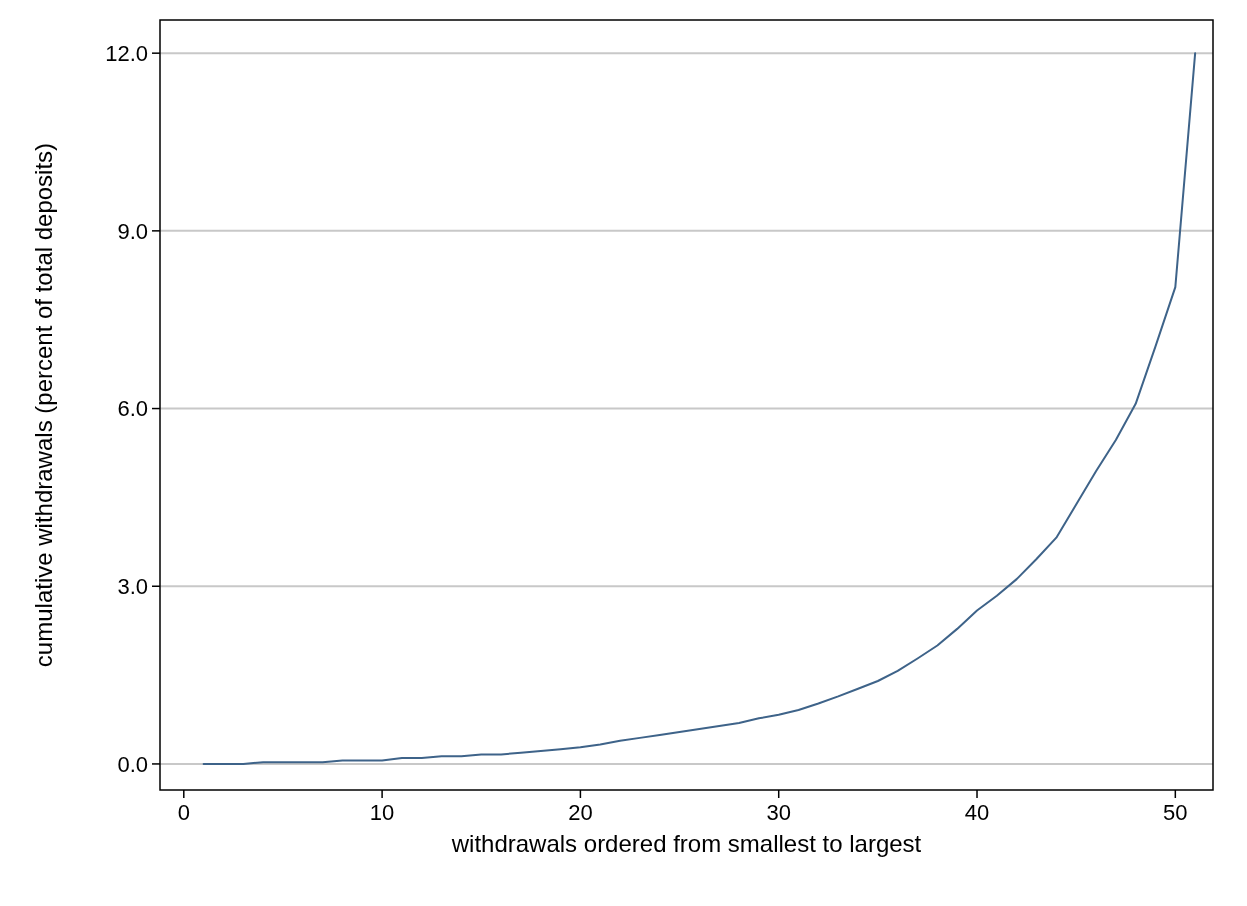  I want to click on x-axis-title: withdrawals ordered from smallest to largest, so click(686, 843).